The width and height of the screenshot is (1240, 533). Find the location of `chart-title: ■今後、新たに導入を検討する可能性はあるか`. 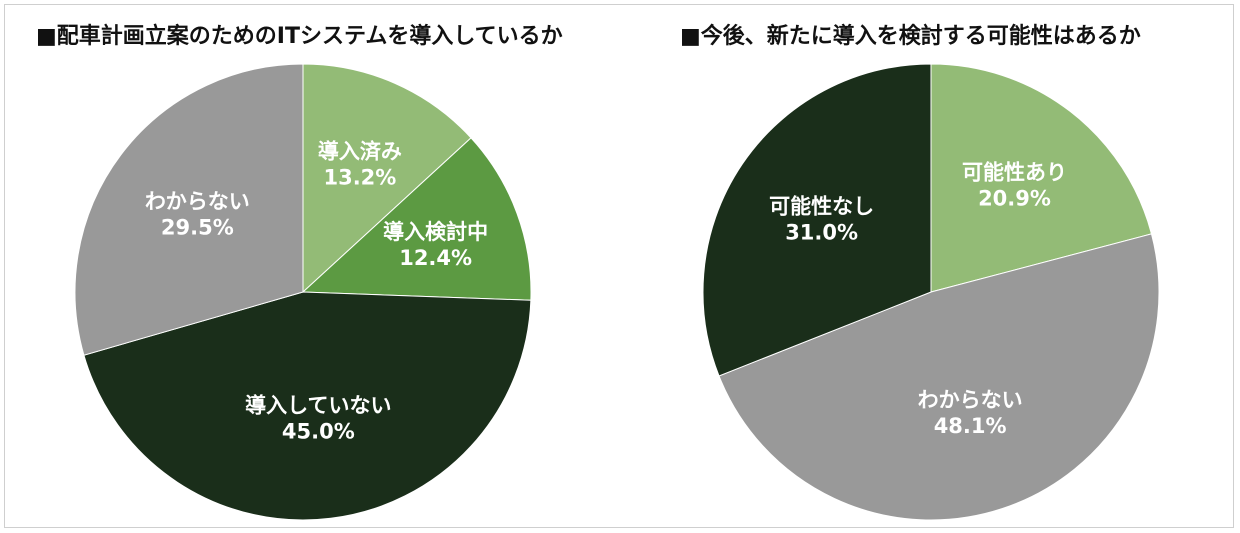

chart-title: ■今後、新たに導入を検討する可能性はあるか is located at coordinates (910, 36).